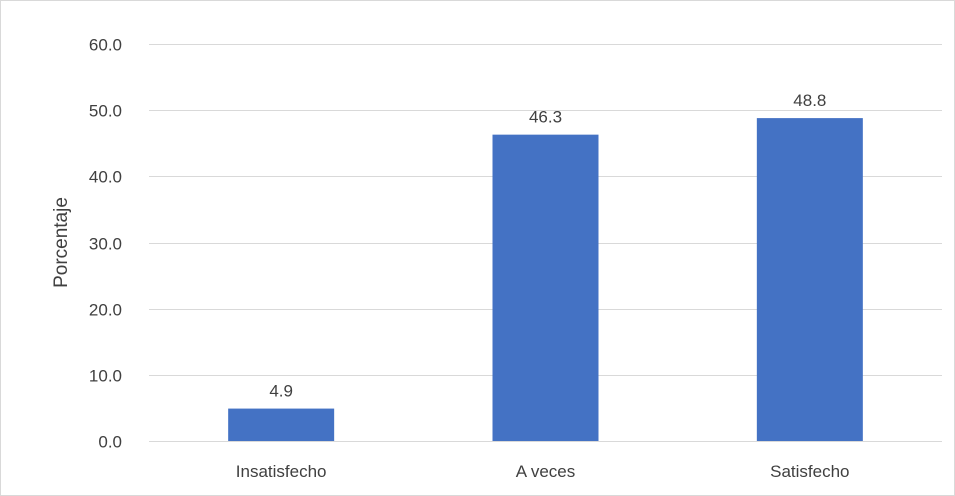 Image resolution: width=955 pixels, height=496 pixels. Describe the element at coordinates (105, 111) in the screenshot. I see `y-tick-label: 50.0` at that location.